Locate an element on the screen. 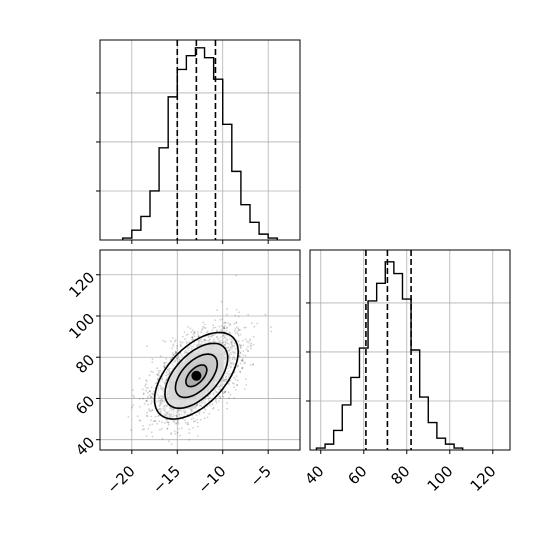  density-peak is located at coordinates (196, 375).